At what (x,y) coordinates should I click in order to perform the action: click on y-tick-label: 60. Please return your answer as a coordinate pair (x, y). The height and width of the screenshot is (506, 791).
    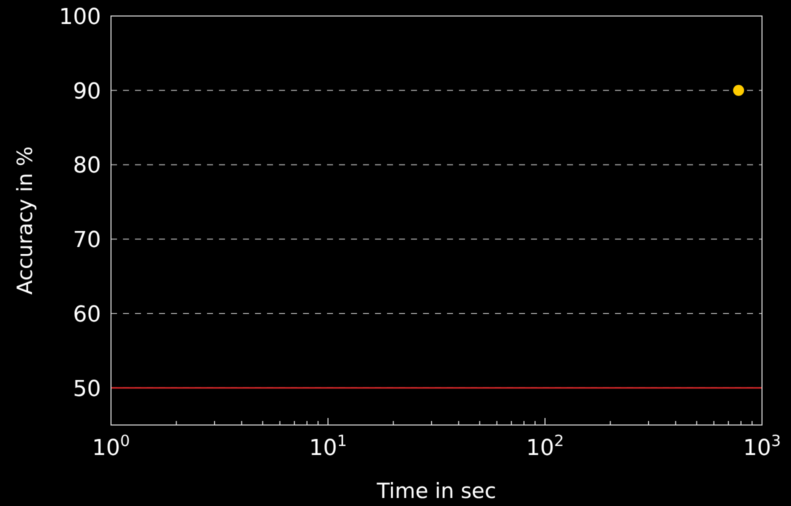
    Looking at the image, I should click on (87, 315).